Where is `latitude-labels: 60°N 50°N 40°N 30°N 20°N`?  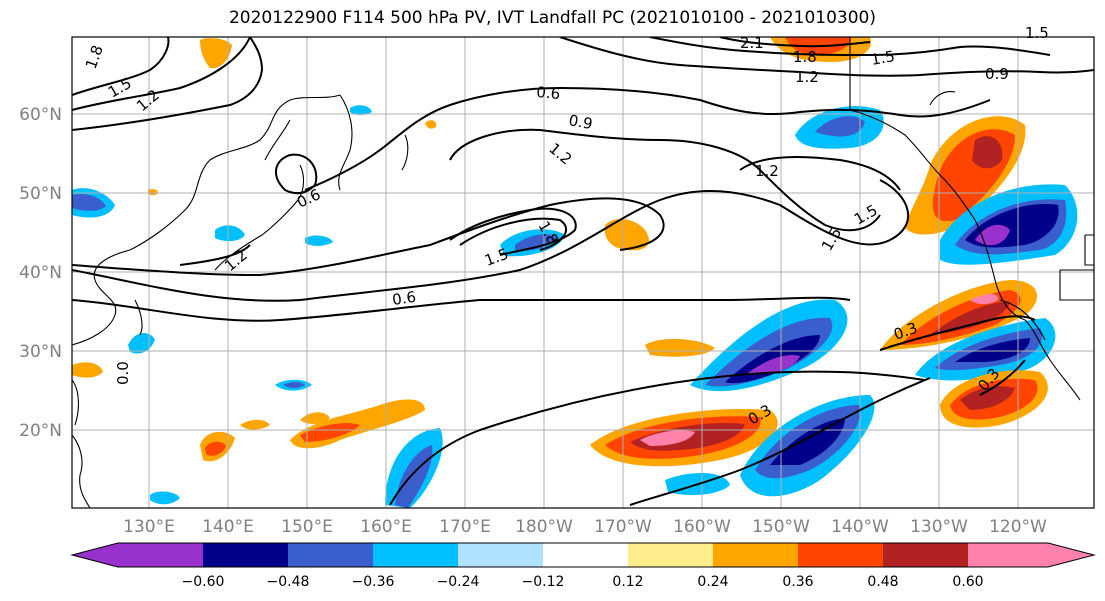 latitude-labels: 60°N 50°N 40°N 30°N 20°N is located at coordinates (40, 273).